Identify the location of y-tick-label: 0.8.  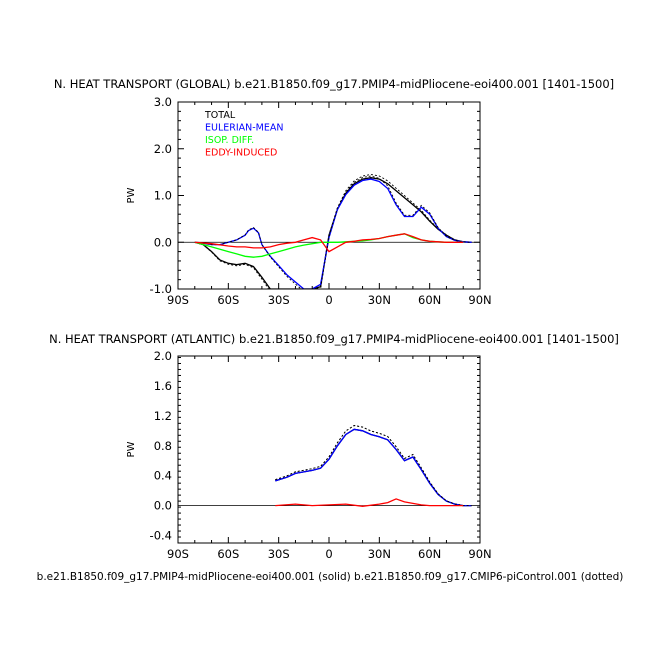
(163, 446).